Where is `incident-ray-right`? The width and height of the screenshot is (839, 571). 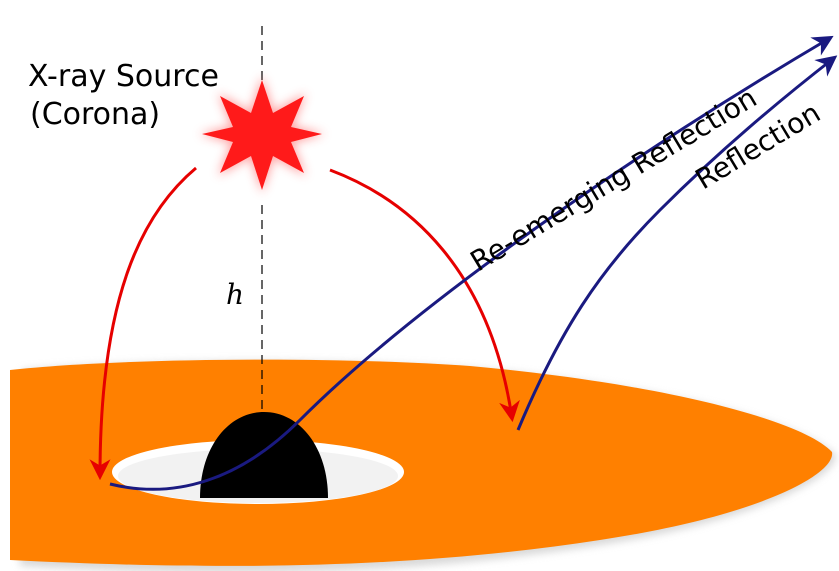 incident-ray-right is located at coordinates (424, 295).